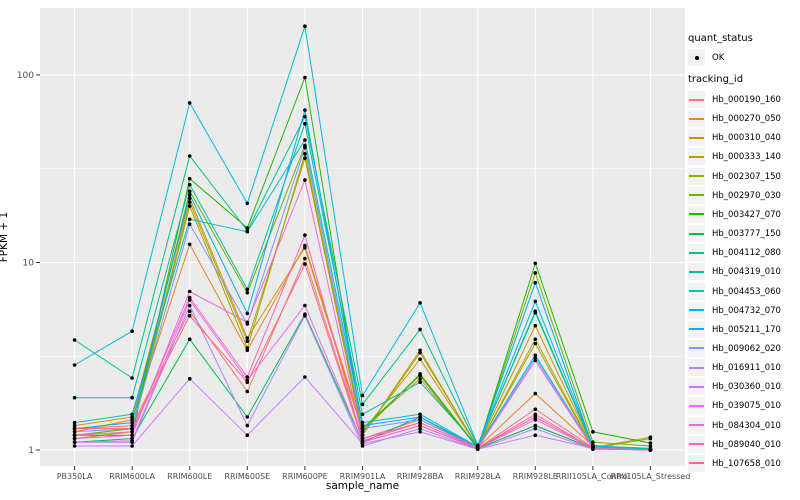 This screenshot has width=800, height=500. Describe the element at coordinates (132, 476) in the screenshot. I see `x-tick-label: RRIM600LA` at that location.